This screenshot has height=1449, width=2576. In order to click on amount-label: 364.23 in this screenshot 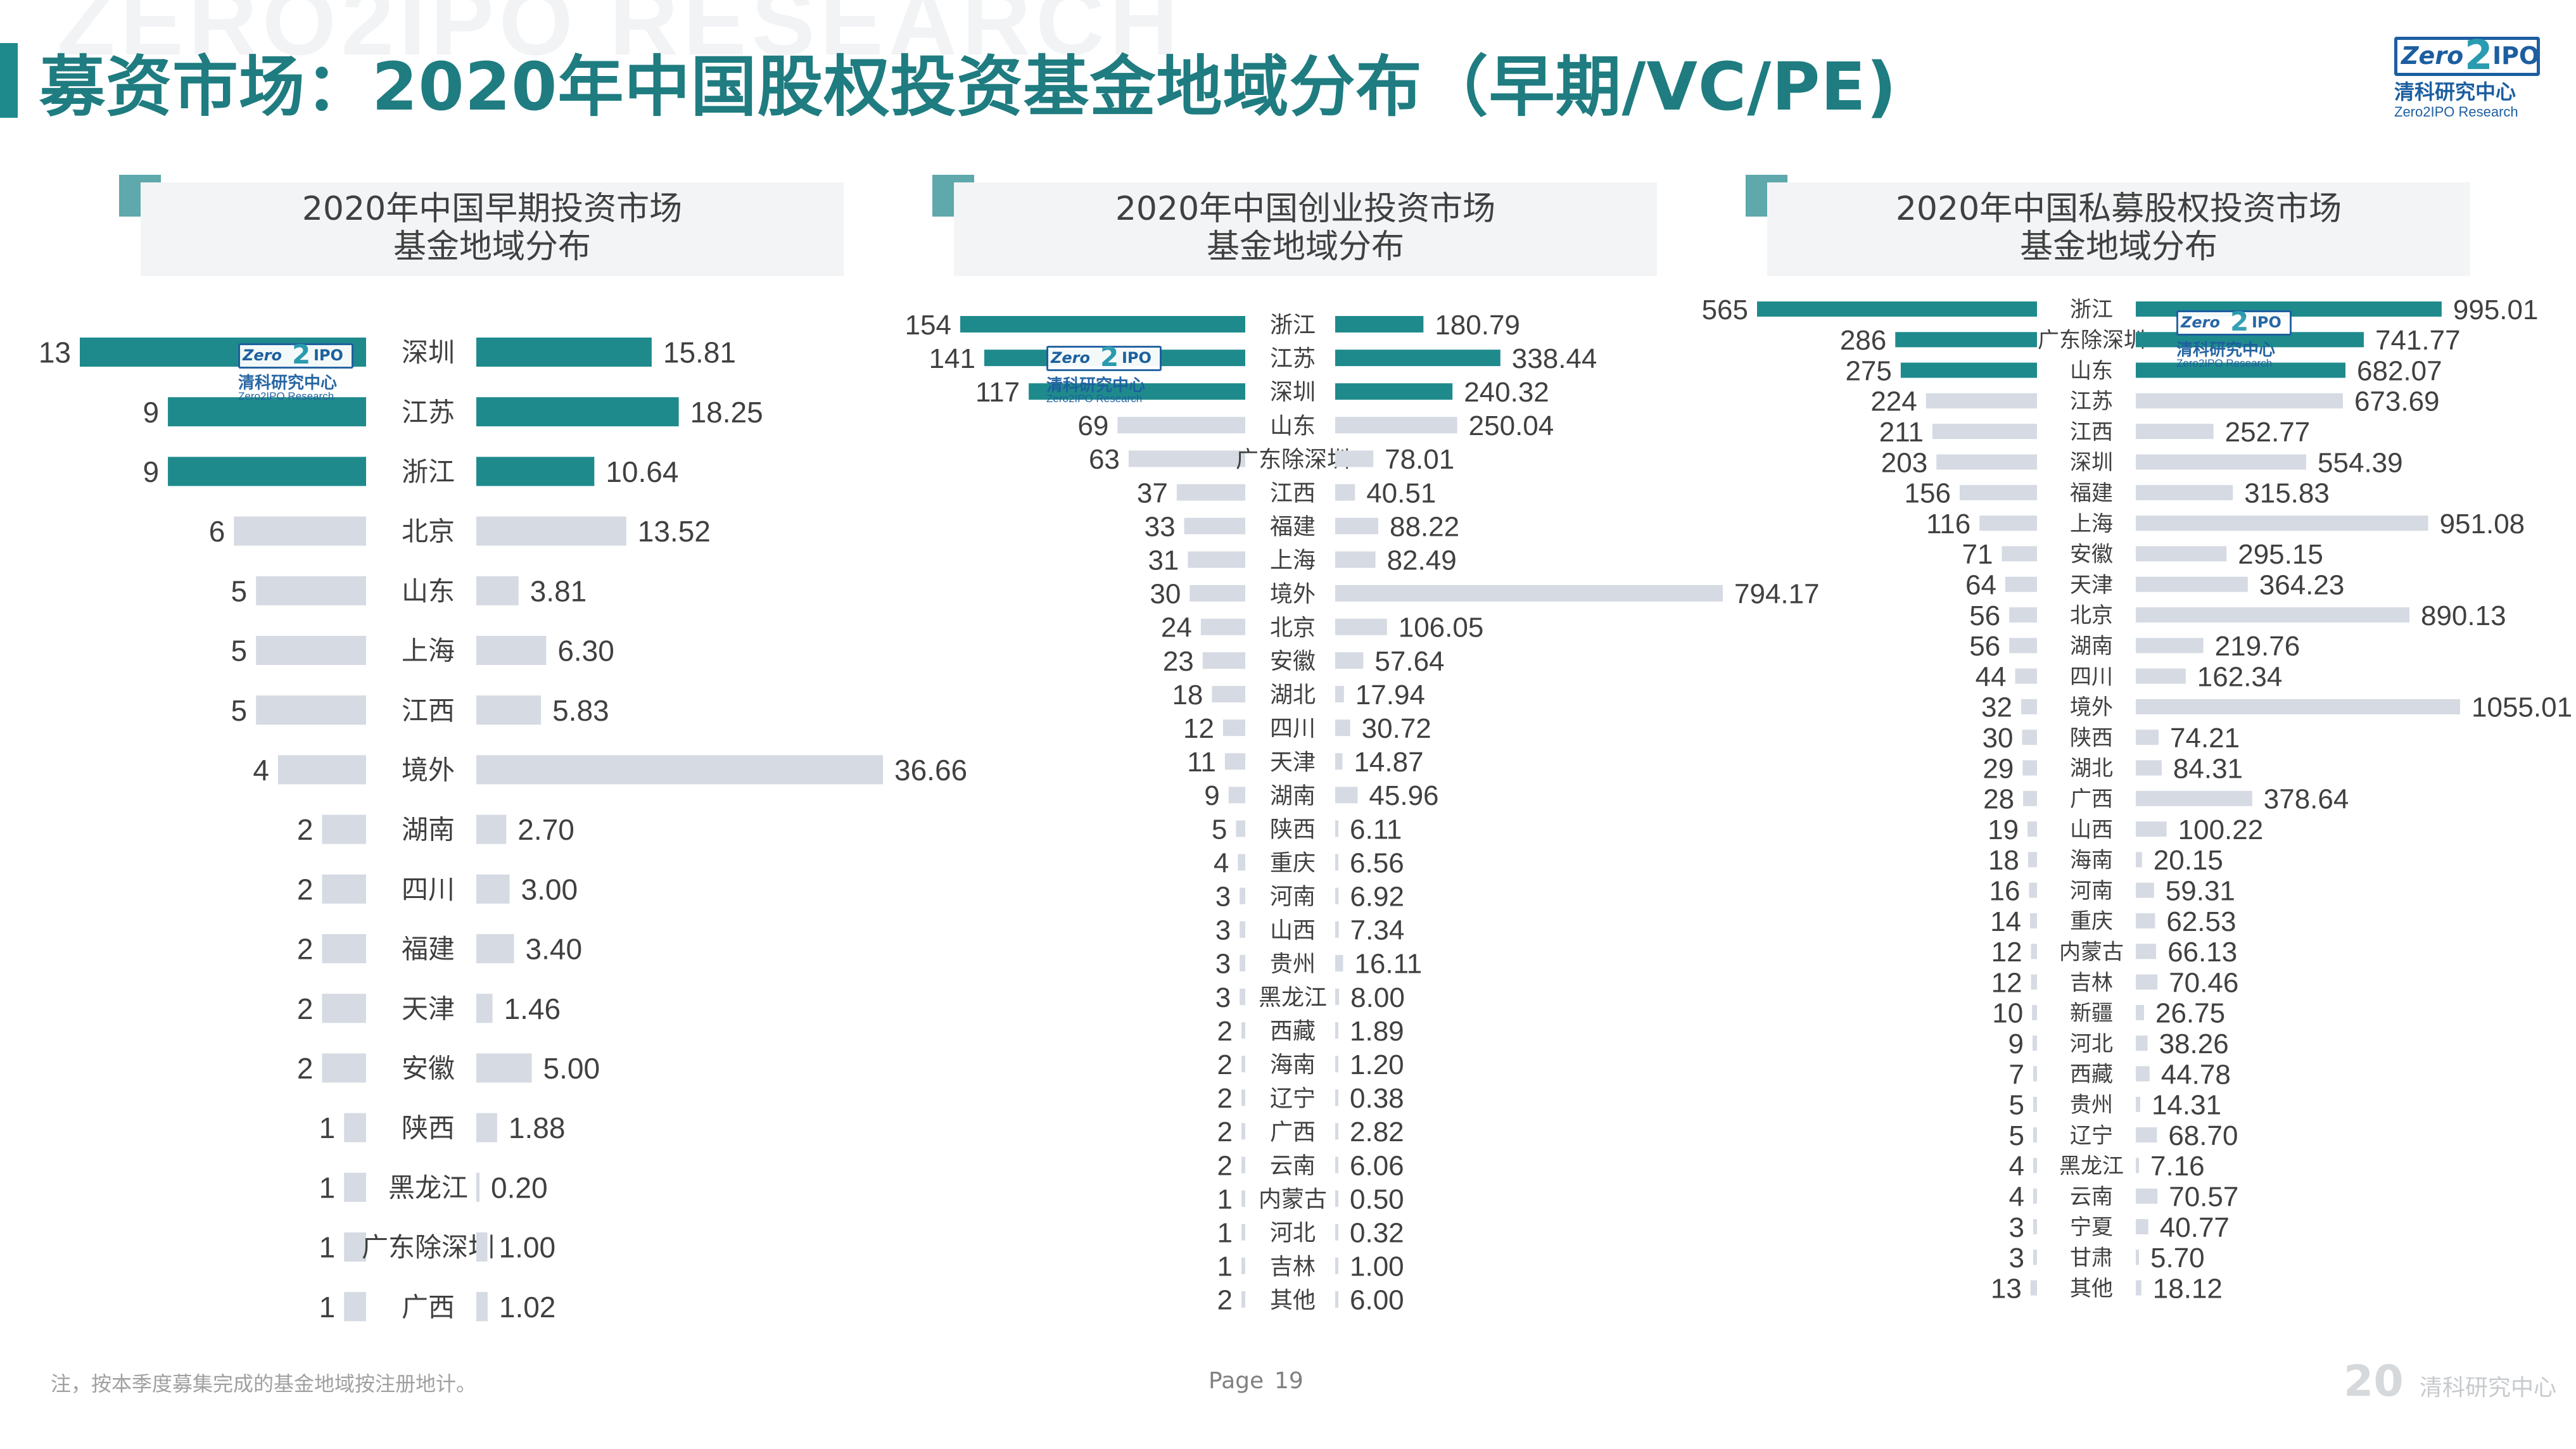, I will do `click(2302, 585)`.